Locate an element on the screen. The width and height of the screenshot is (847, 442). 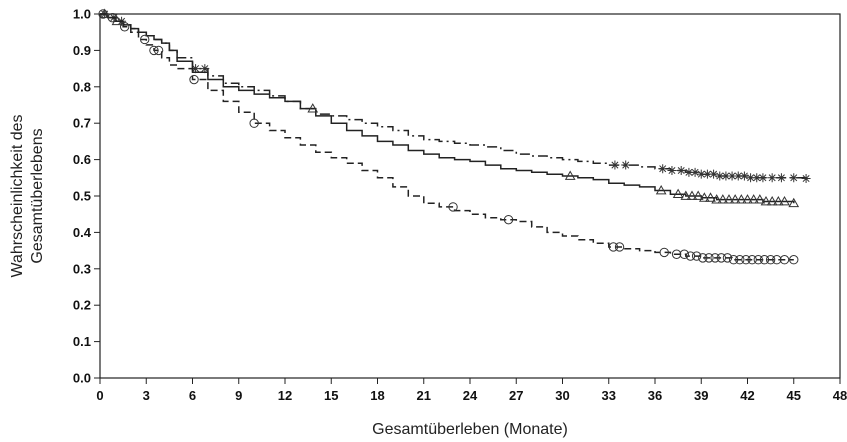
x-tick-label: 45 is located at coordinates (794, 395).